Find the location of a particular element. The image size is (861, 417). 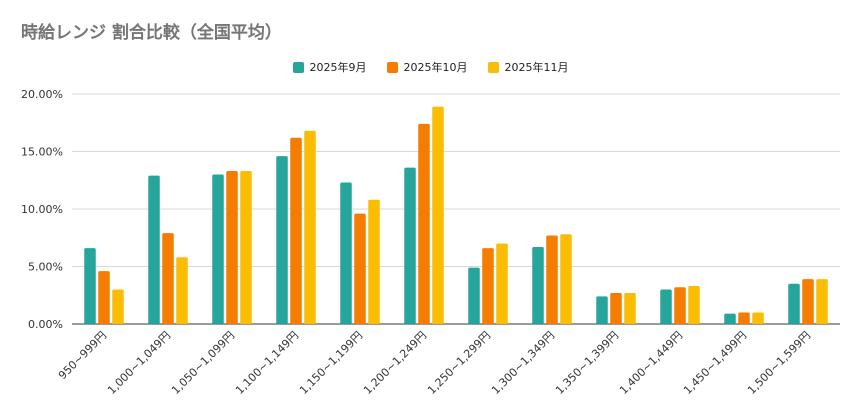

y-tick-label: 10.00% is located at coordinates (42, 209).